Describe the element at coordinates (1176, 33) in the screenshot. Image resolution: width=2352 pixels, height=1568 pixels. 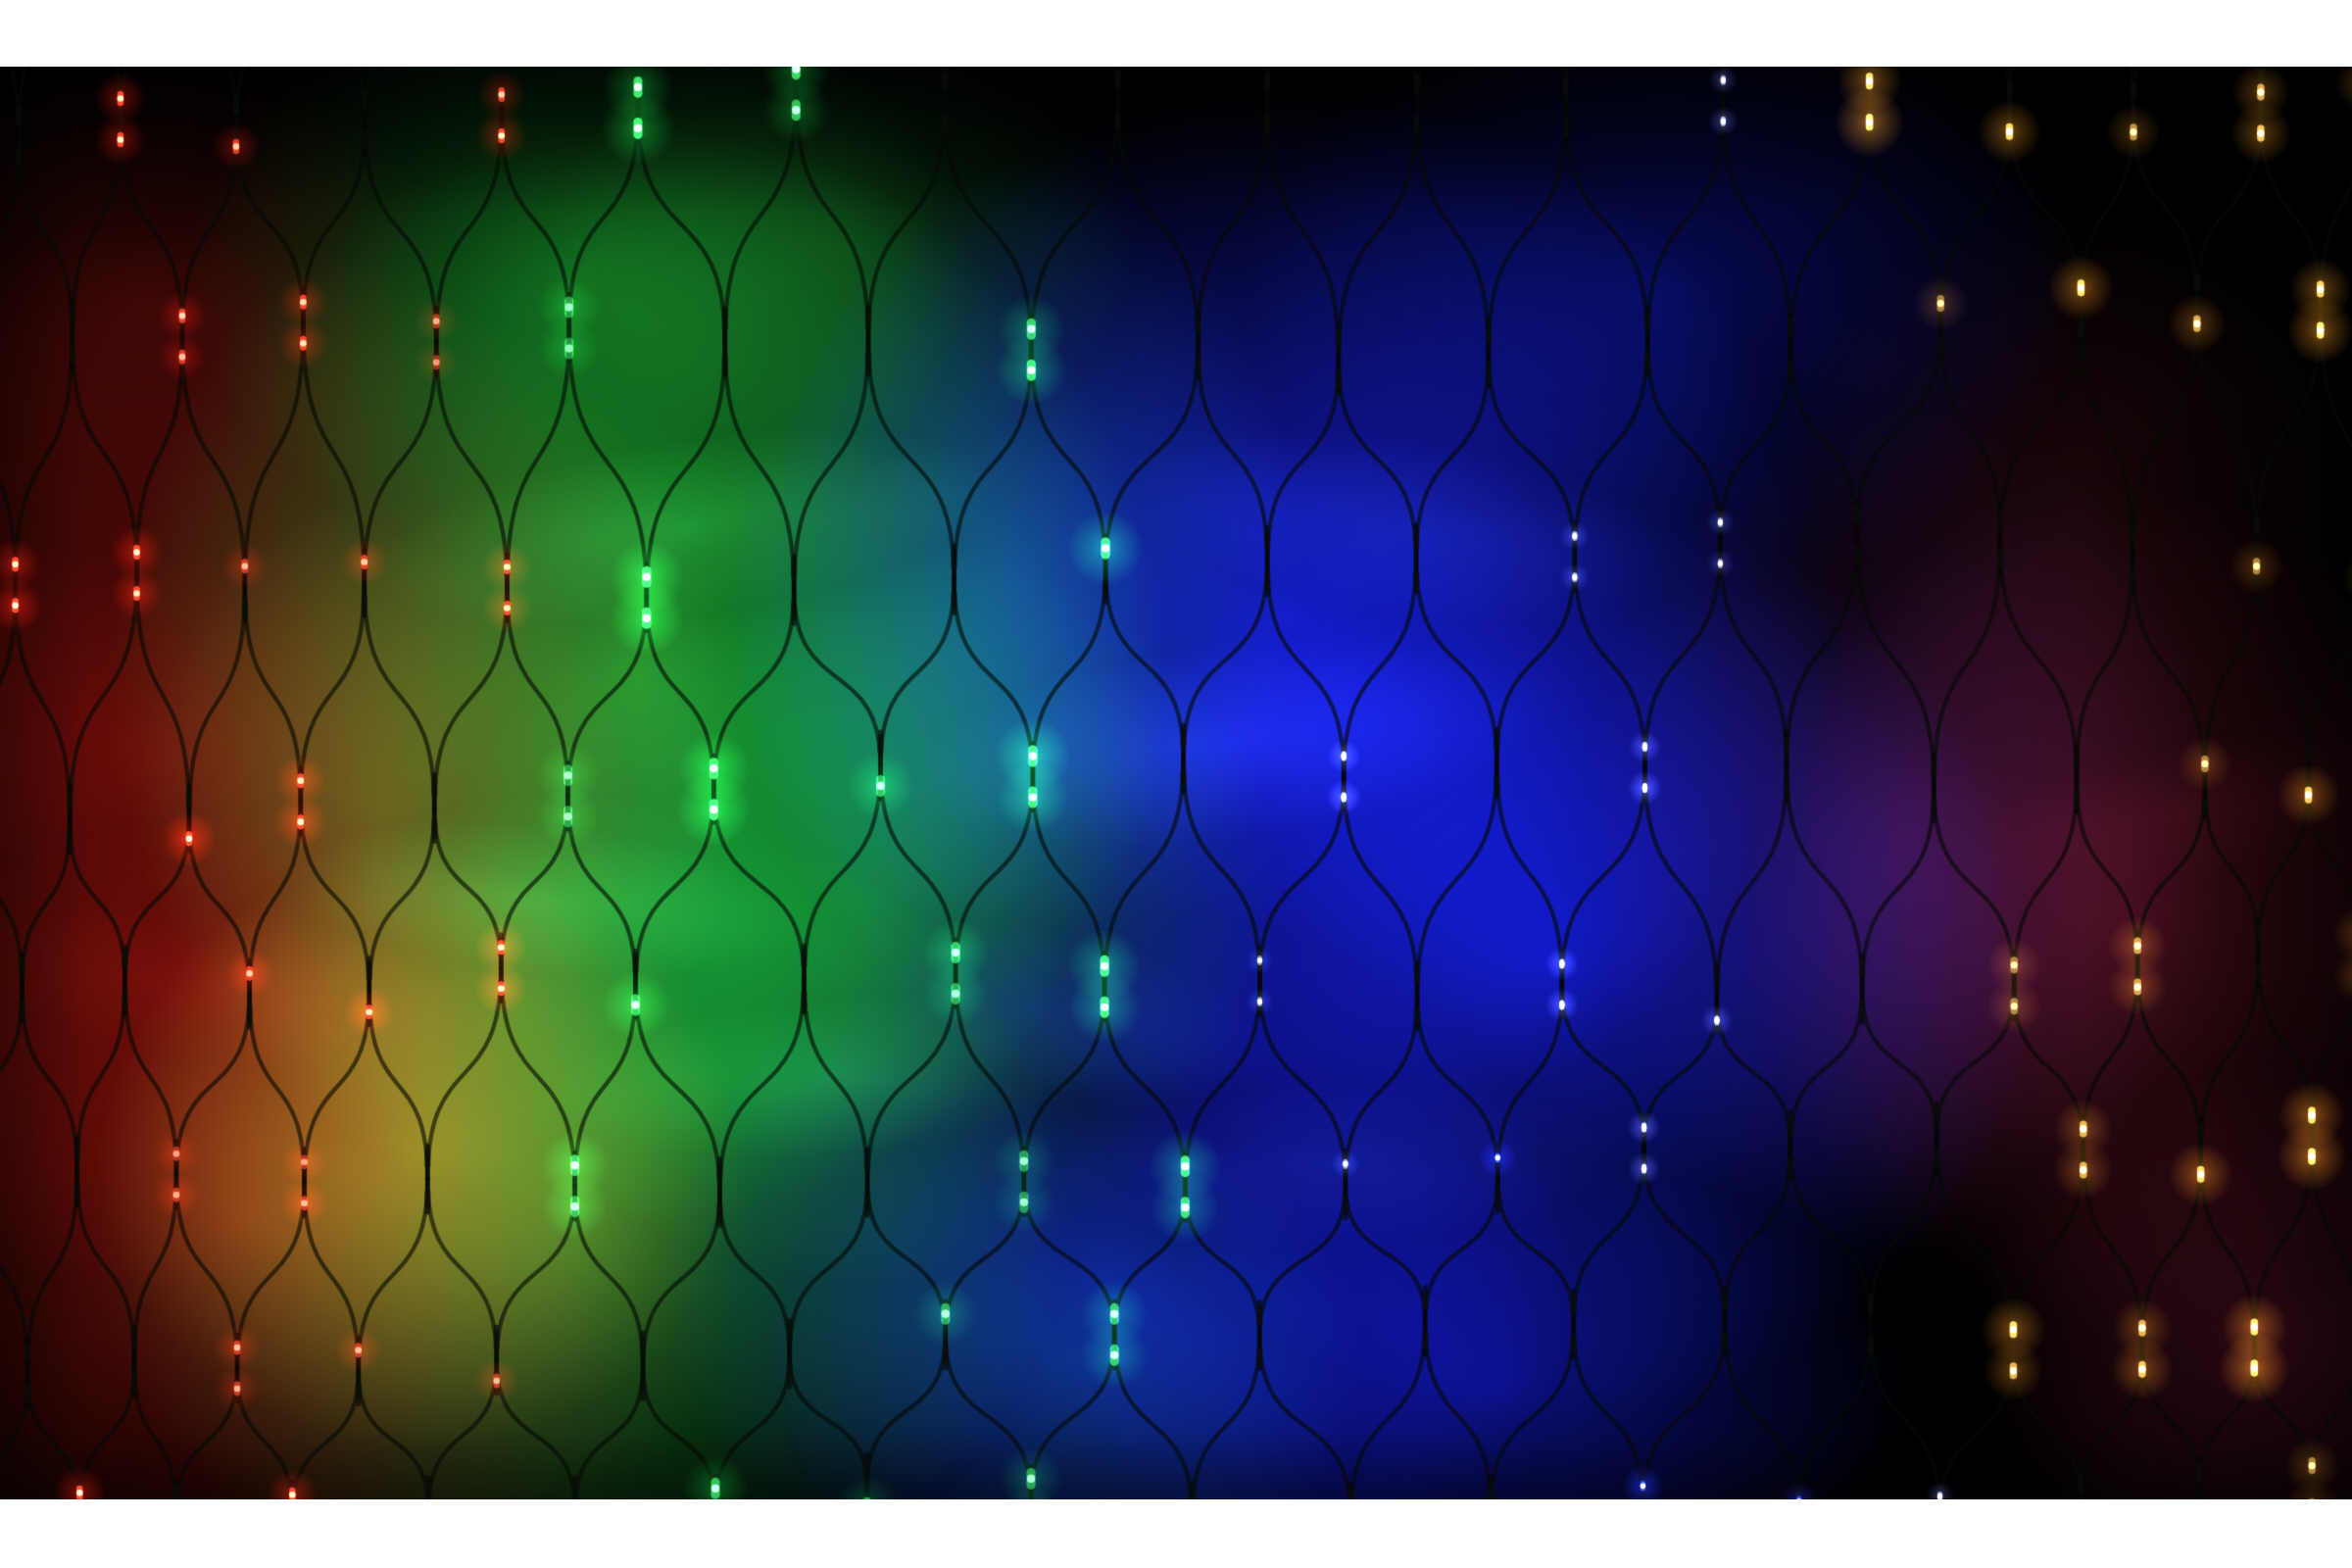
I see `letterbox-top` at that location.